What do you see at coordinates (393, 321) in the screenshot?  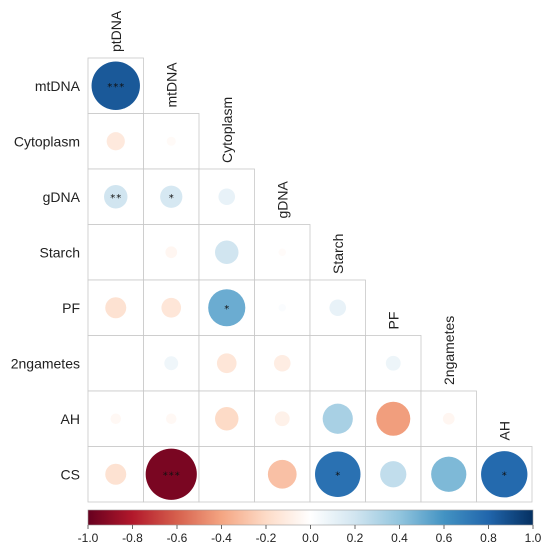 I see `top-label-pf: PF` at bounding box center [393, 321].